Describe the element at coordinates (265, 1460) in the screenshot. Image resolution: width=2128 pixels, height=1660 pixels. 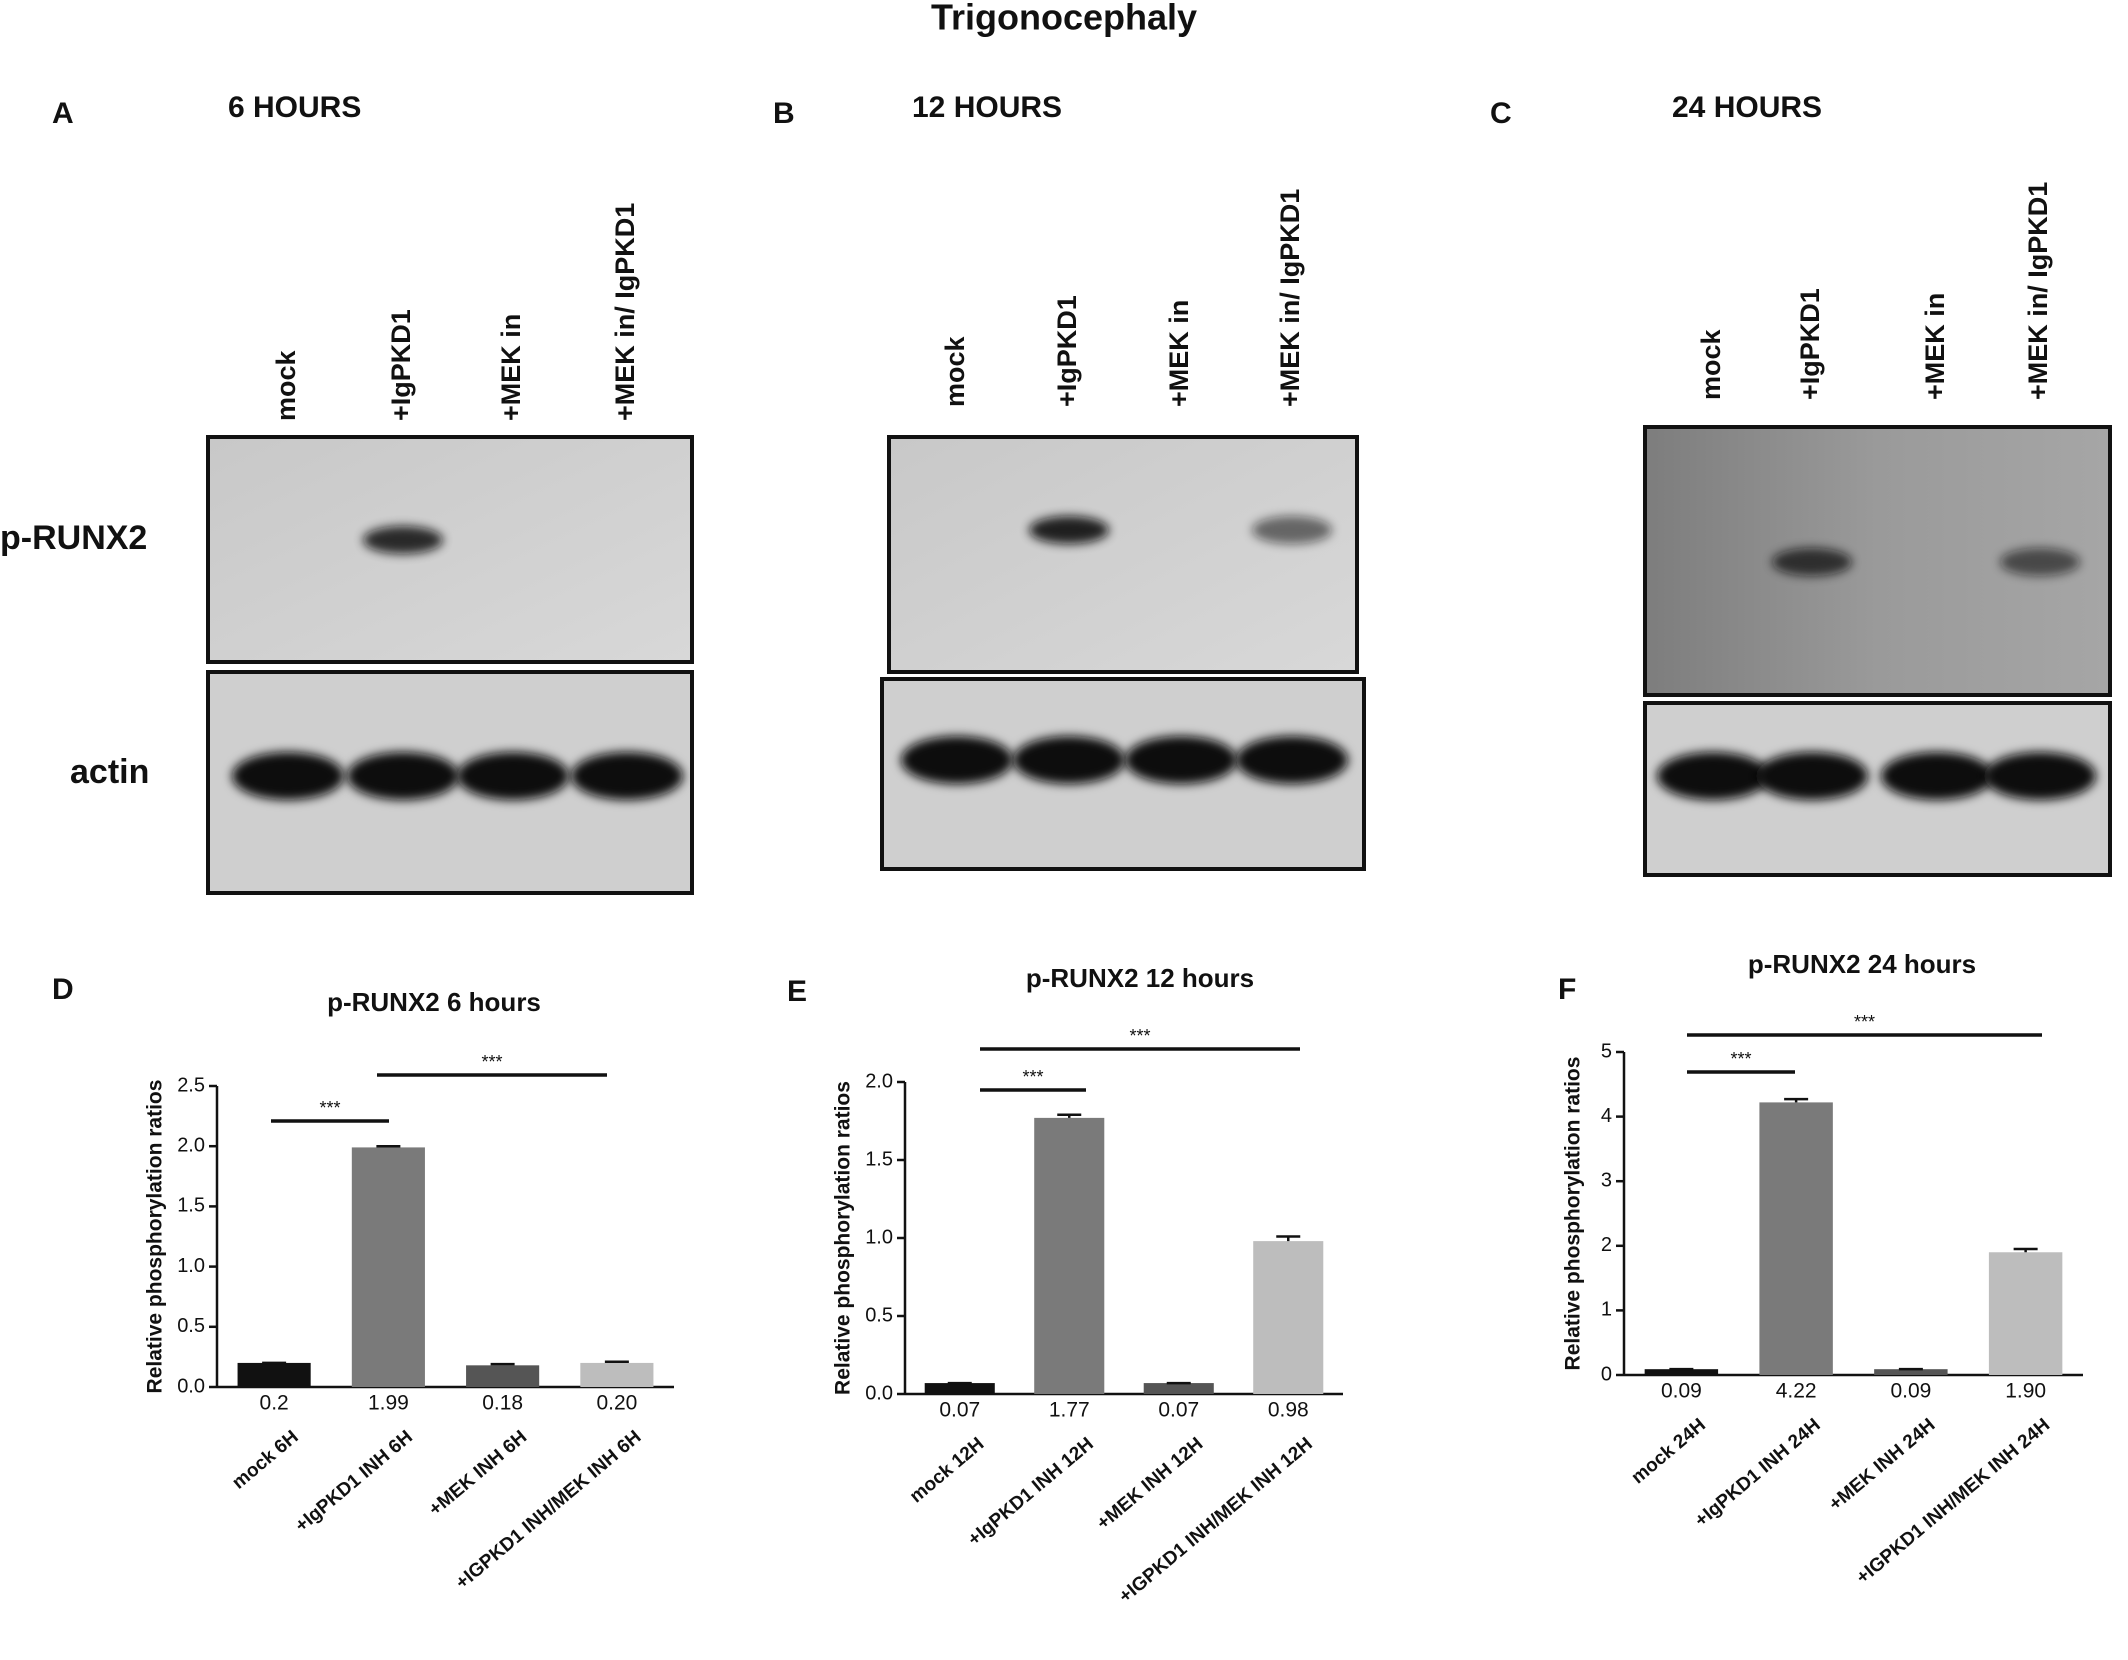
I see `x-tick-label: mock 6H` at that location.